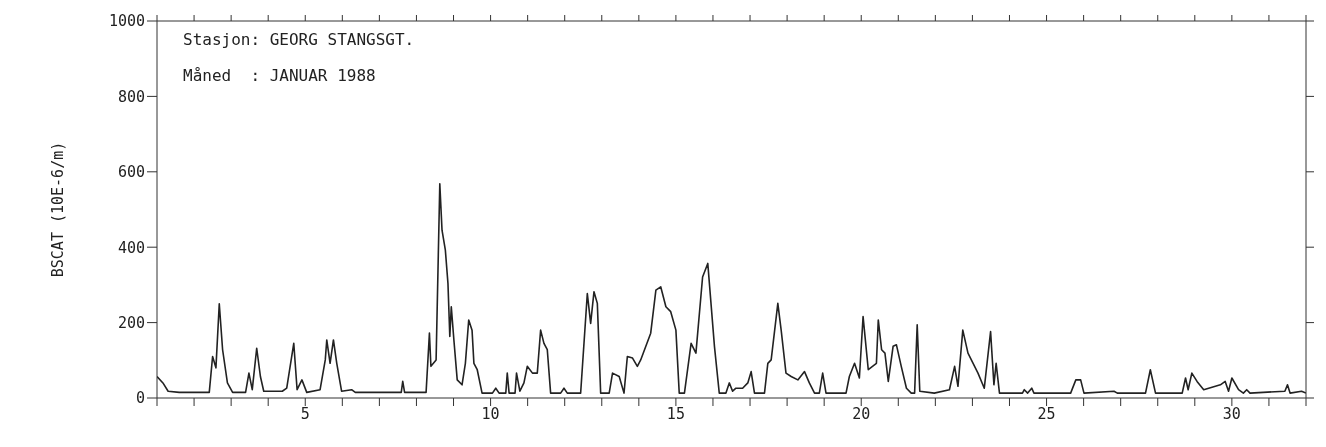 This screenshot has height=447, width=1326. What do you see at coordinates (279, 75) in the screenshot?
I see `annotation: Måned : JANUAR 1988` at bounding box center [279, 75].